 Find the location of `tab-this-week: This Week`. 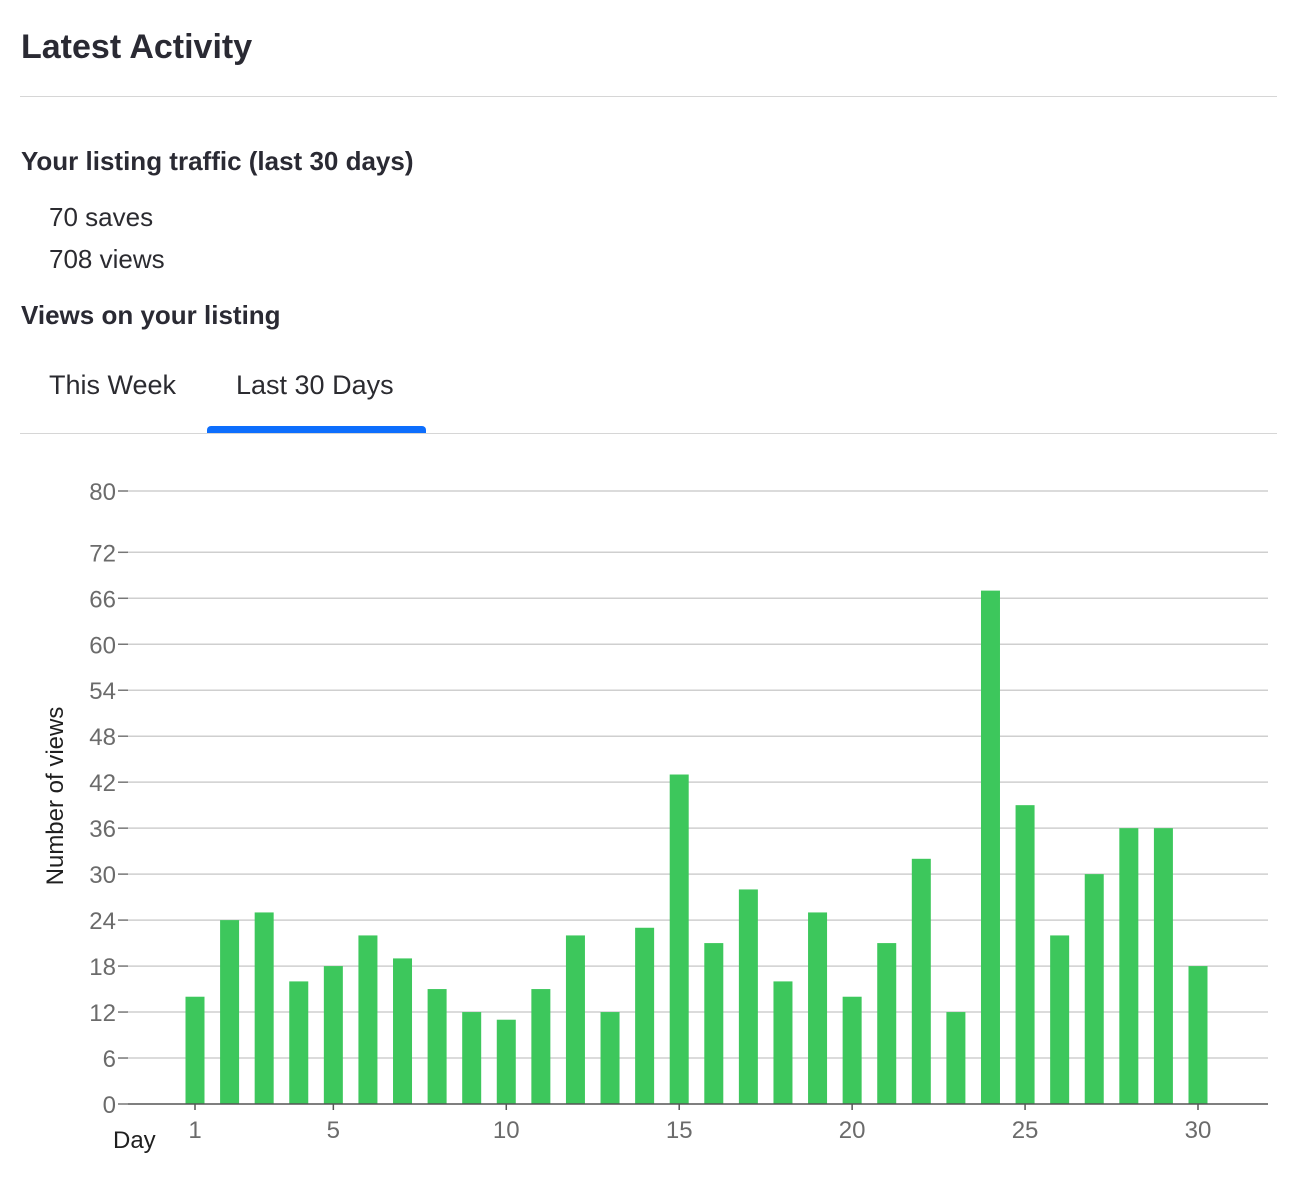

tab-this-week: This Week is located at coordinates (113, 385).